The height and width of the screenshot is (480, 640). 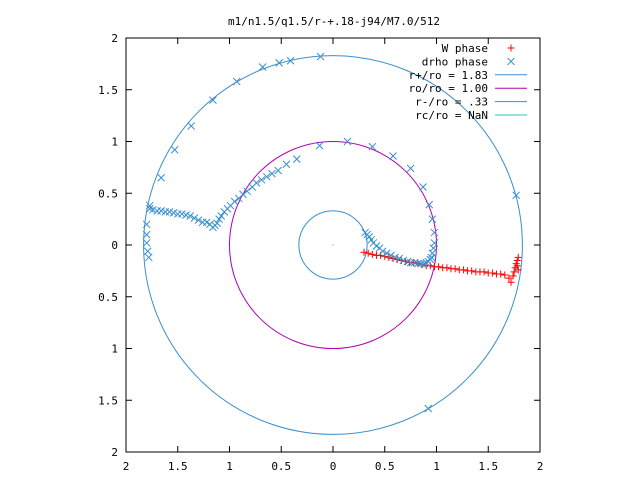 I want to click on chart-title: m1/n1.5/q1.5/r-+.18-j94/M7.0/512, so click(x=334, y=21).